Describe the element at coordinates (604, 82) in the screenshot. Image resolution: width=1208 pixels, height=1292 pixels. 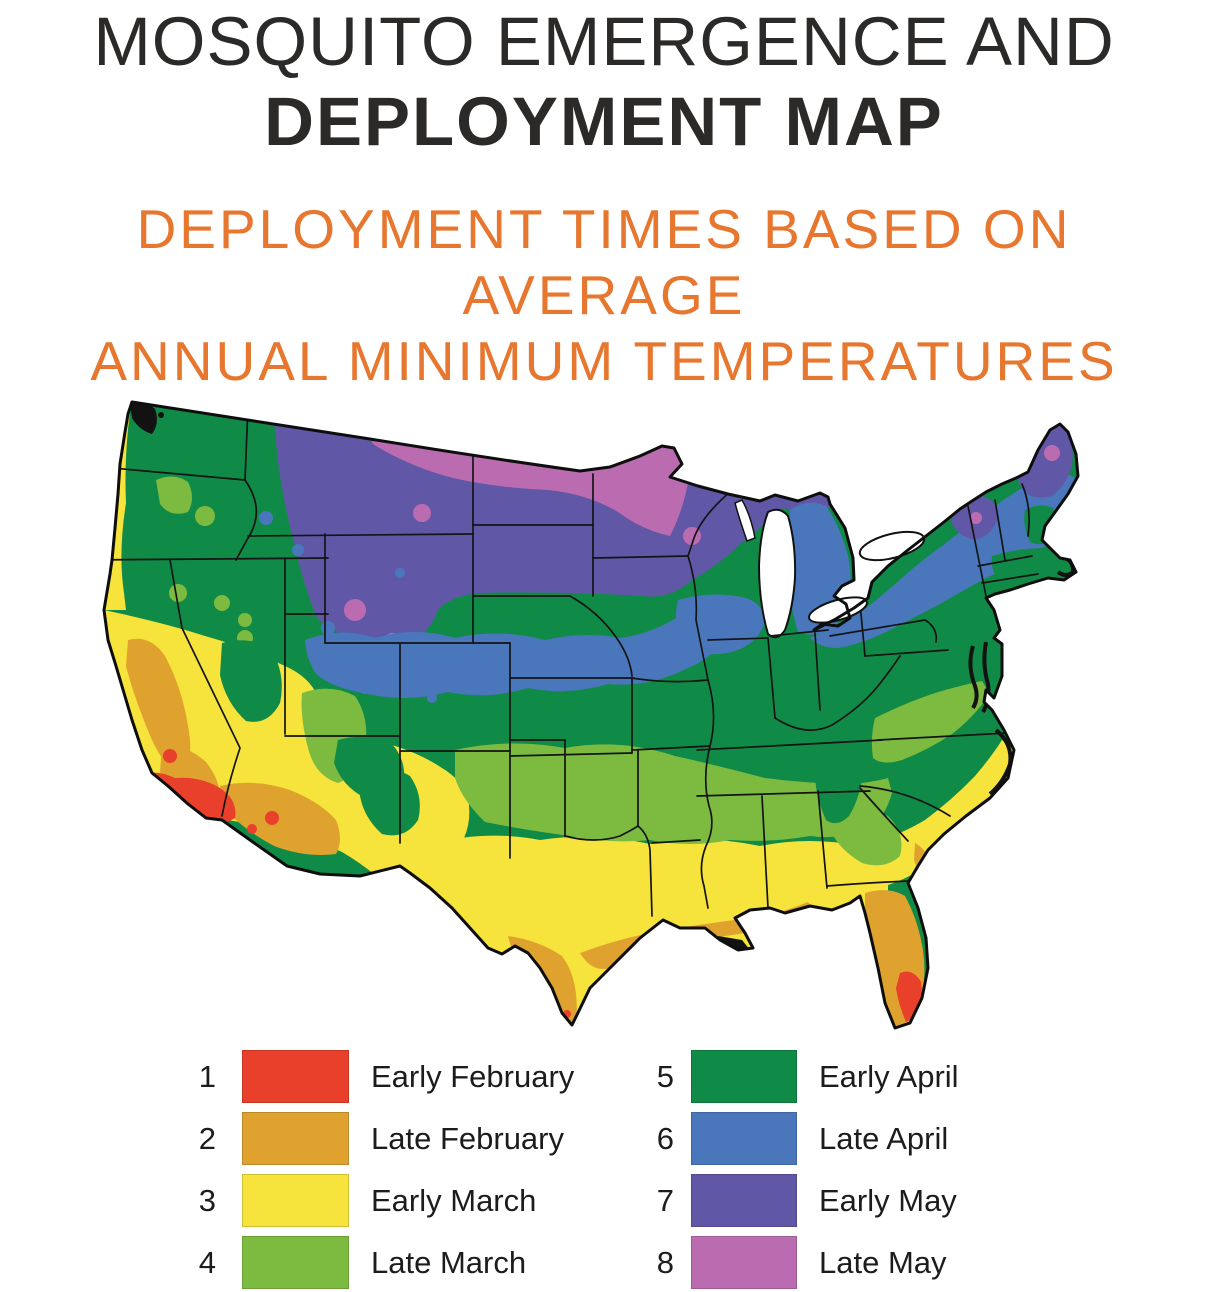
I see `page-title: MOSQUITO EMERGENCE AND DEPLOYMENT MAP` at that location.